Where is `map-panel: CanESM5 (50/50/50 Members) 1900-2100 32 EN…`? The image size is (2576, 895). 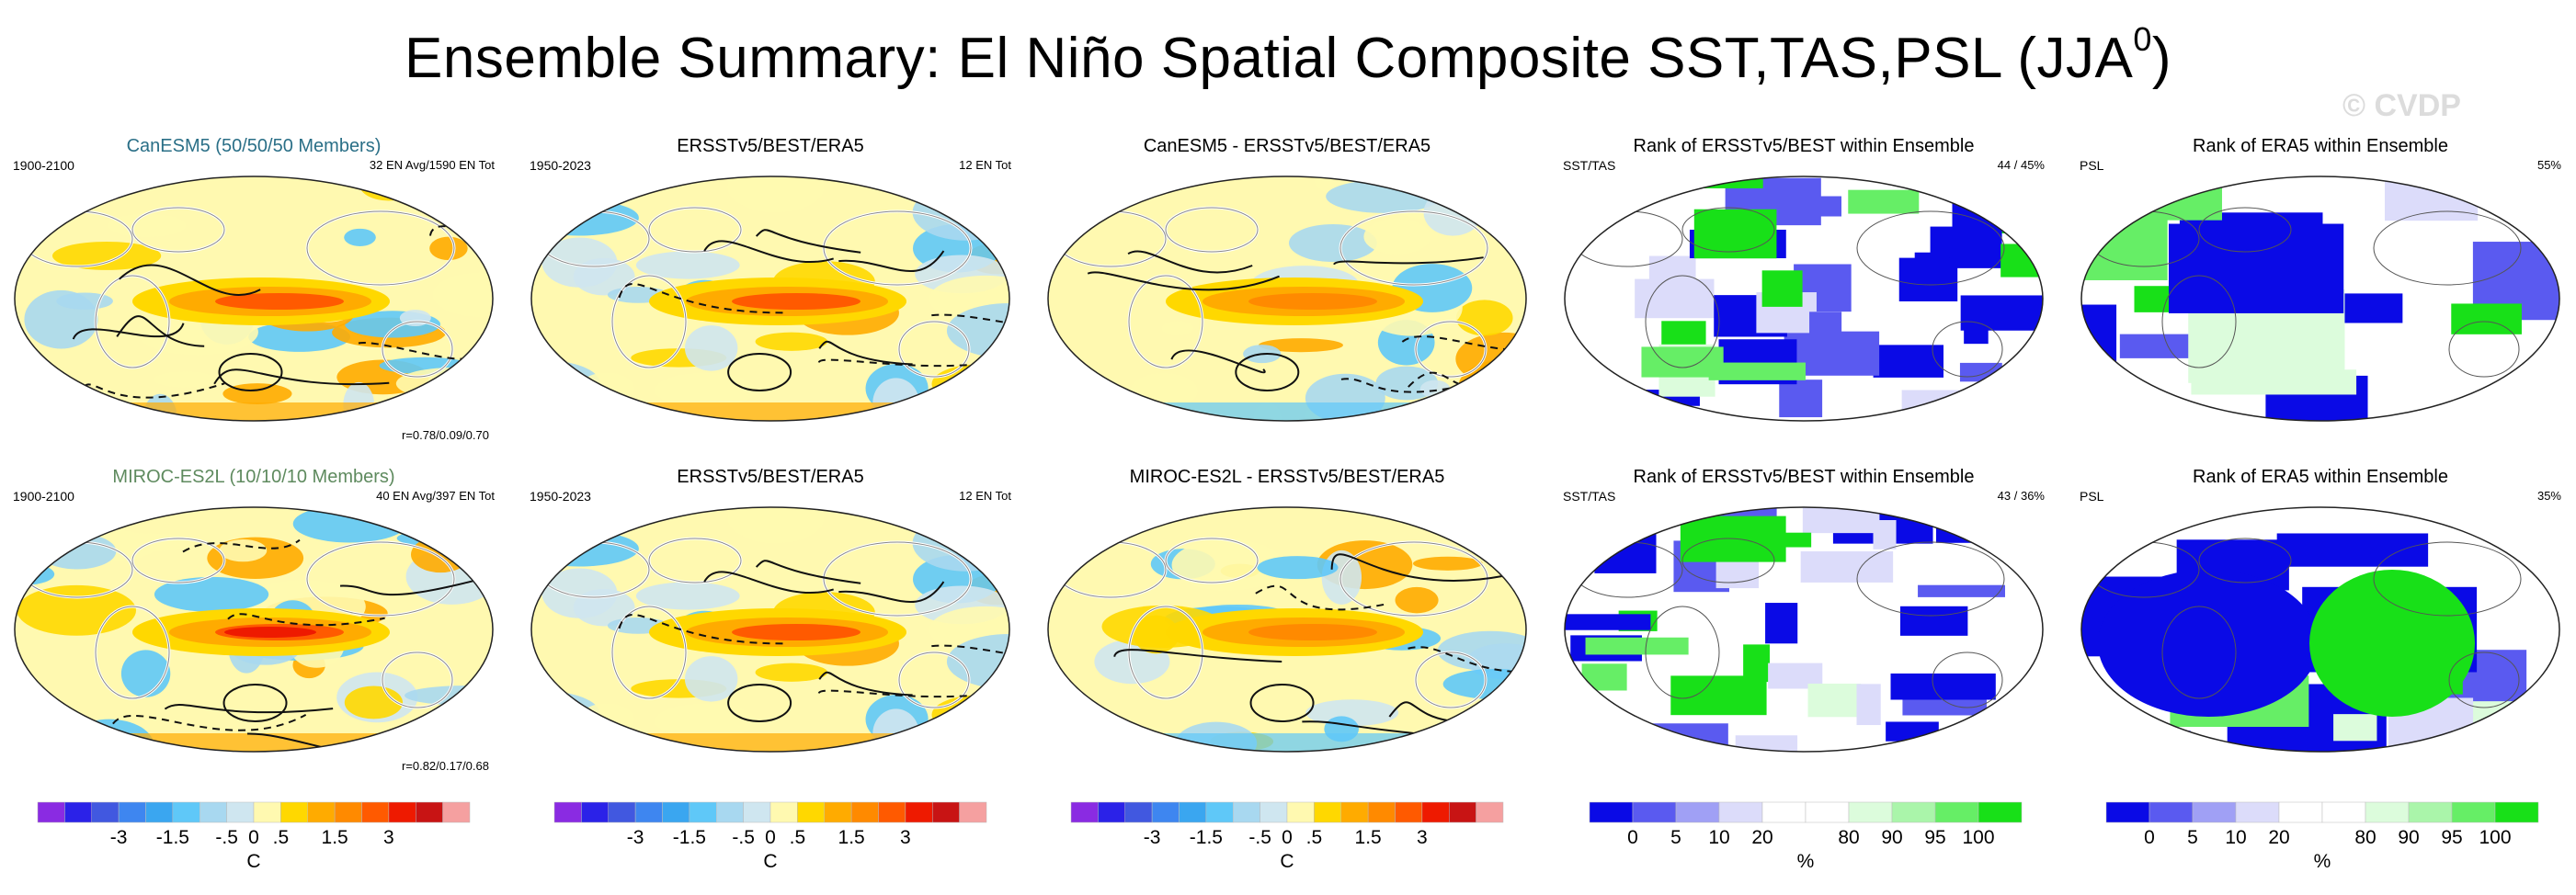 map-panel: CanESM5 (50/50/50 Members) 1900-2100 32 EN… is located at coordinates (254, 307).